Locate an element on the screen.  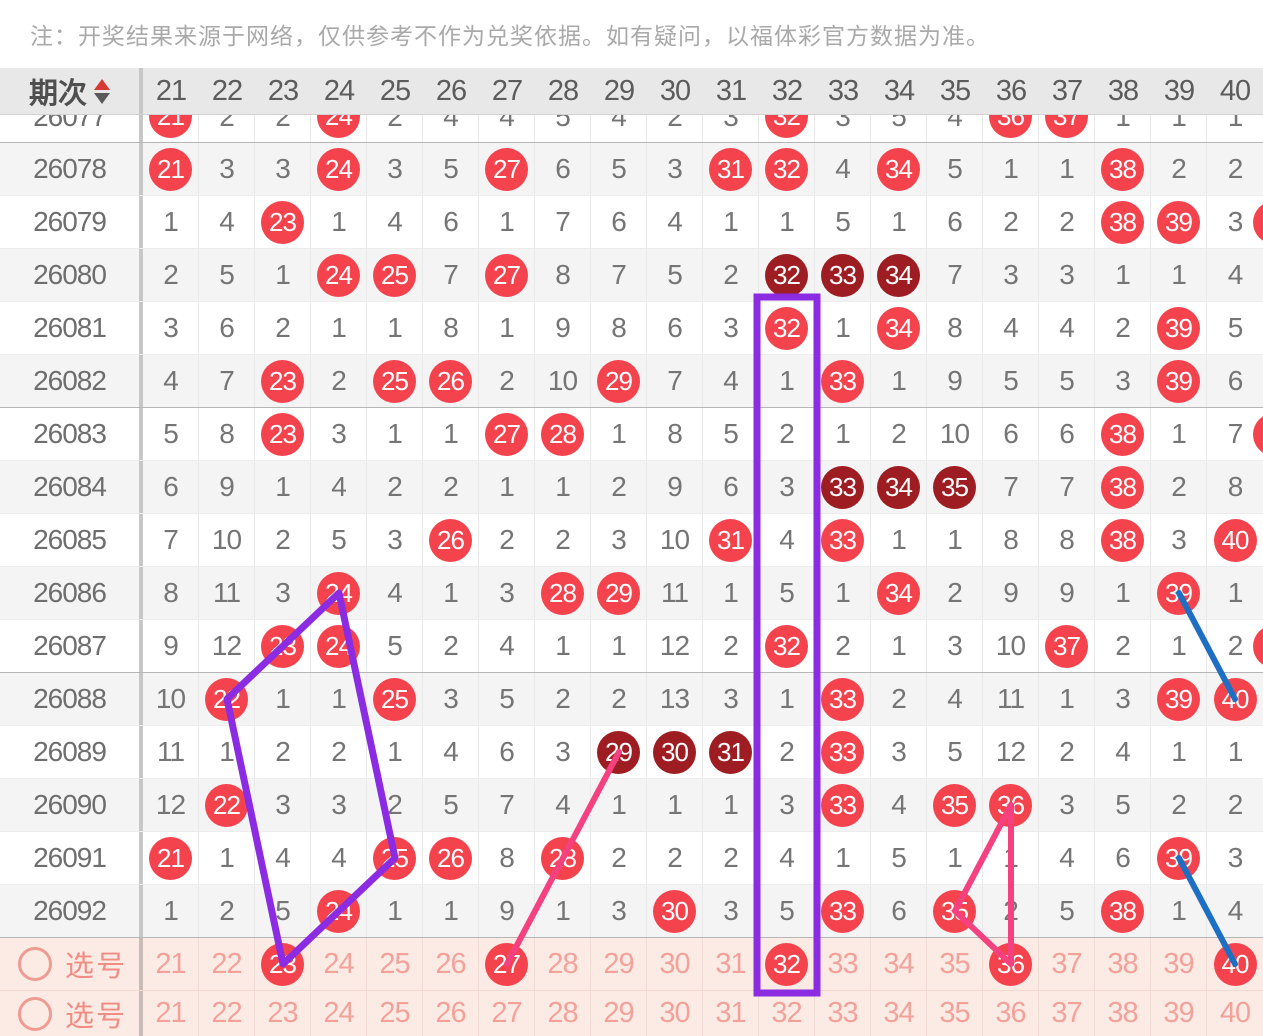
cell-26085-32: 4 is located at coordinates (787, 540).